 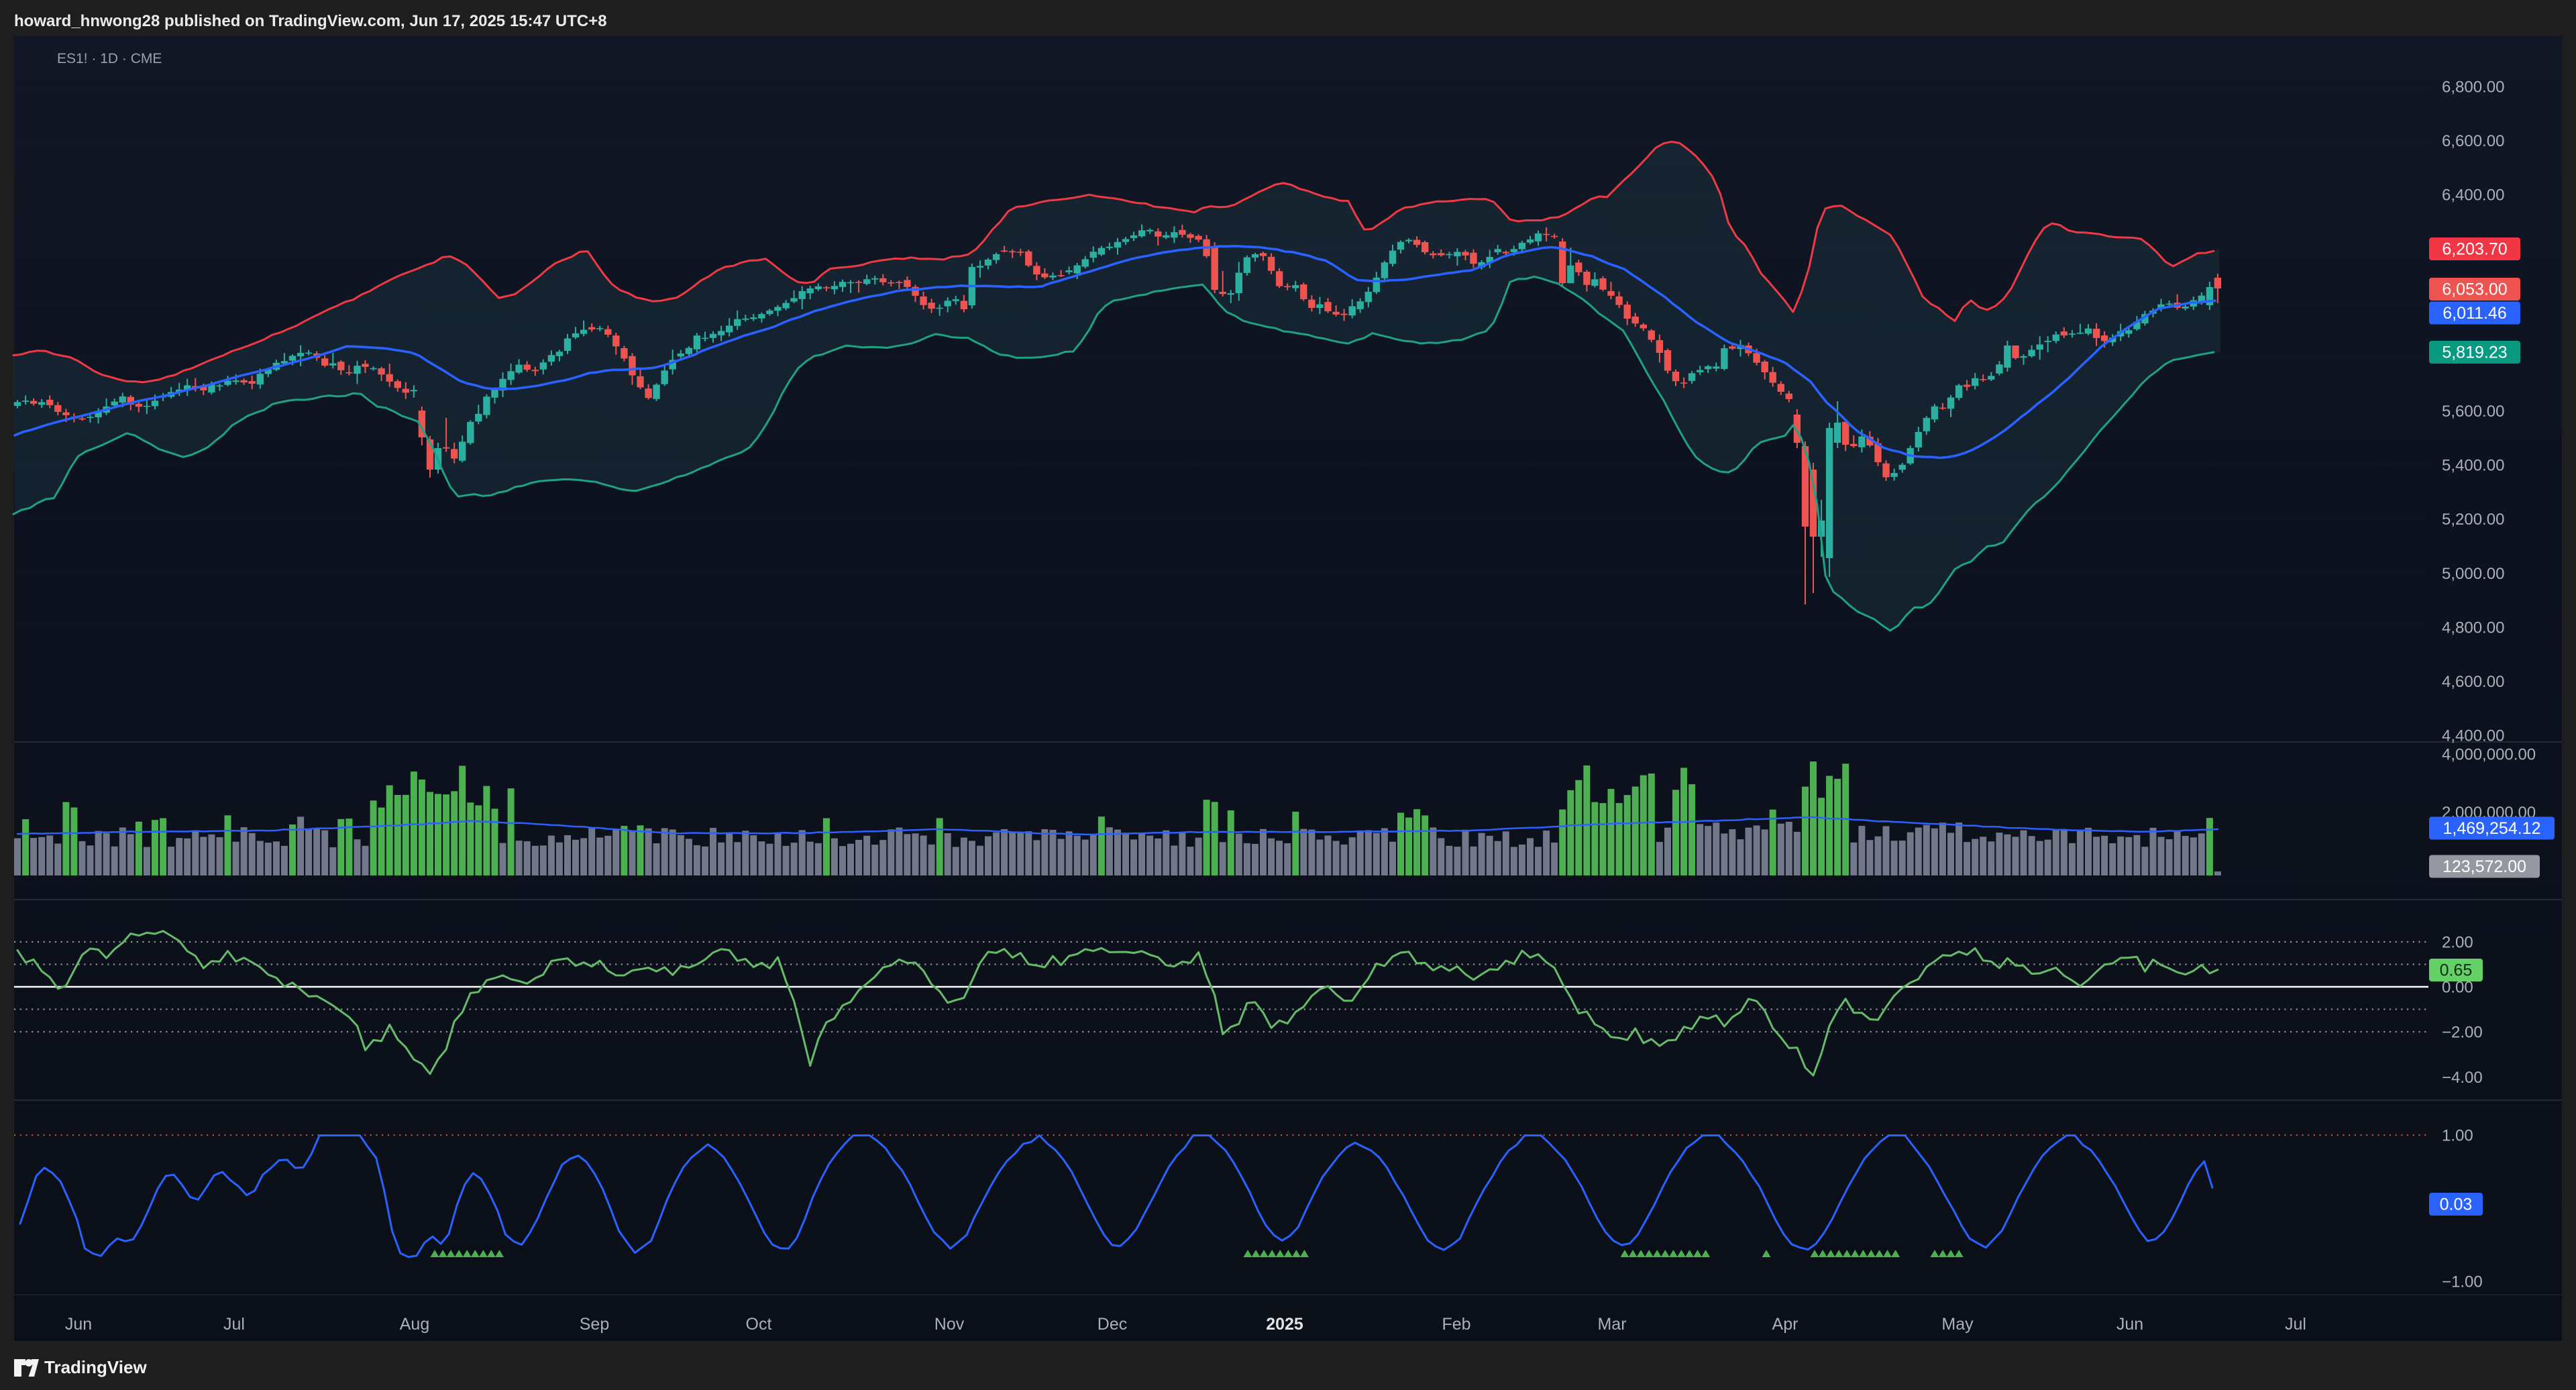 What do you see at coordinates (949, 1324) in the screenshot?
I see `svg-text: Nov` at bounding box center [949, 1324].